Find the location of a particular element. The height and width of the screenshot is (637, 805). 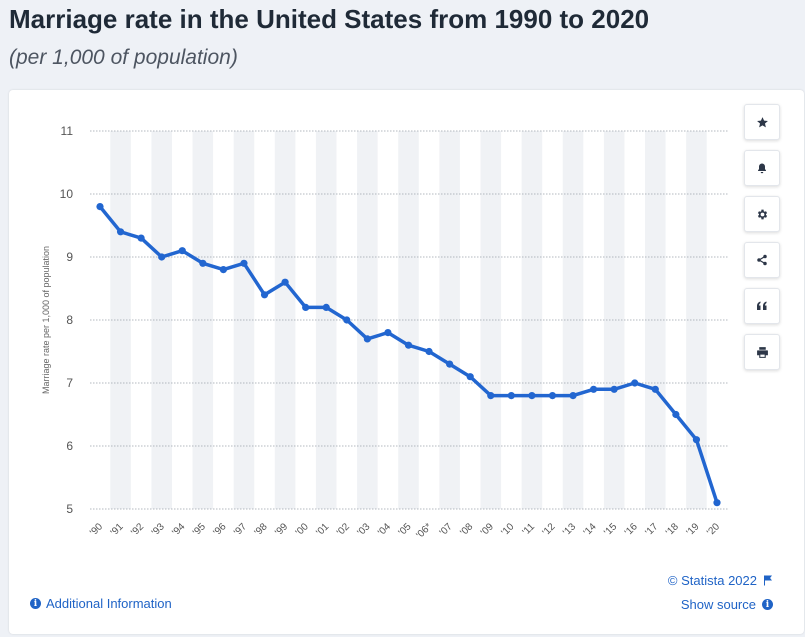

y-tick-label: 5 is located at coordinates (69, 509).